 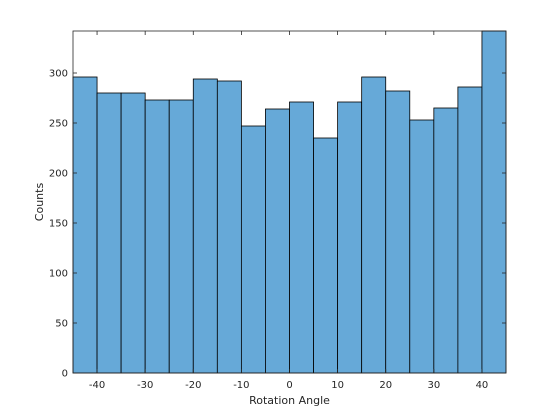 I want to click on y-tick-label: 50, so click(x=61, y=324).